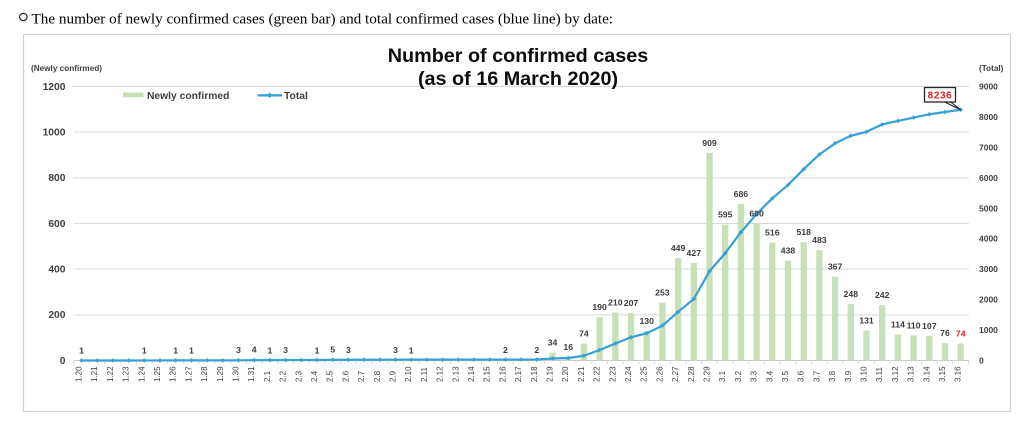 The width and height of the screenshot is (1024, 425). Describe the element at coordinates (816, 376) in the screenshot. I see `svg-text: 3.7` at that location.